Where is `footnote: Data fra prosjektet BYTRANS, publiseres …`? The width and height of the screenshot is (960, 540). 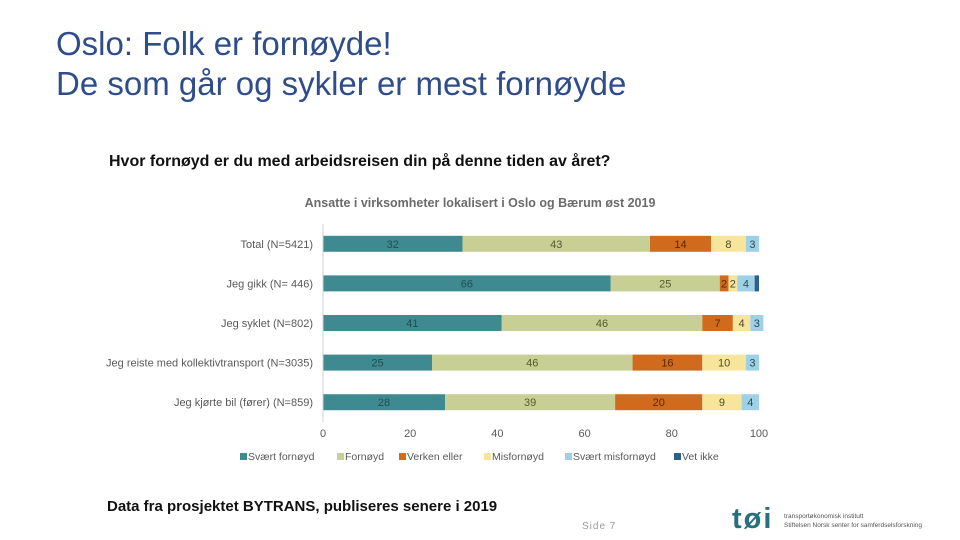
footnote: Data fra prosjektet BYTRANS, publiseres … is located at coordinates (302, 506).